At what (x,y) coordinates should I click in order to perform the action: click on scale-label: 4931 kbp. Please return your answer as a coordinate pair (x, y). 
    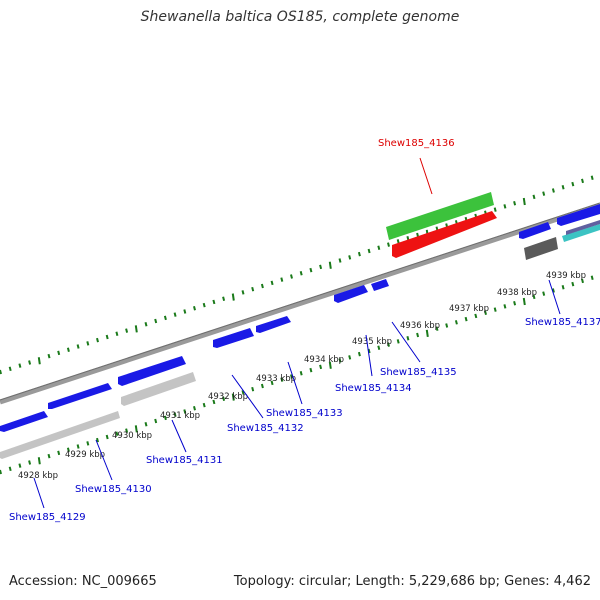
    Looking at the image, I should click on (180, 416).